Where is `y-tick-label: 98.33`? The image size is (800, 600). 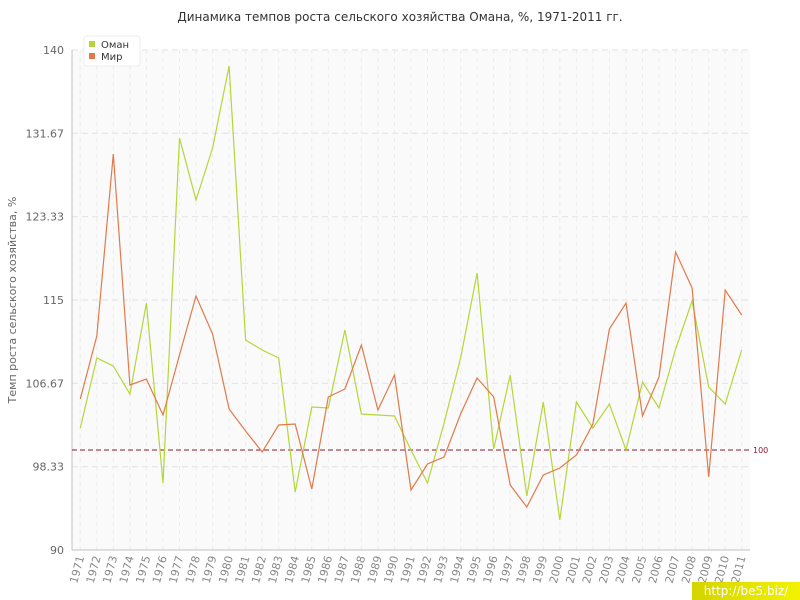
y-tick-label: 98.33 is located at coordinates (49, 467).